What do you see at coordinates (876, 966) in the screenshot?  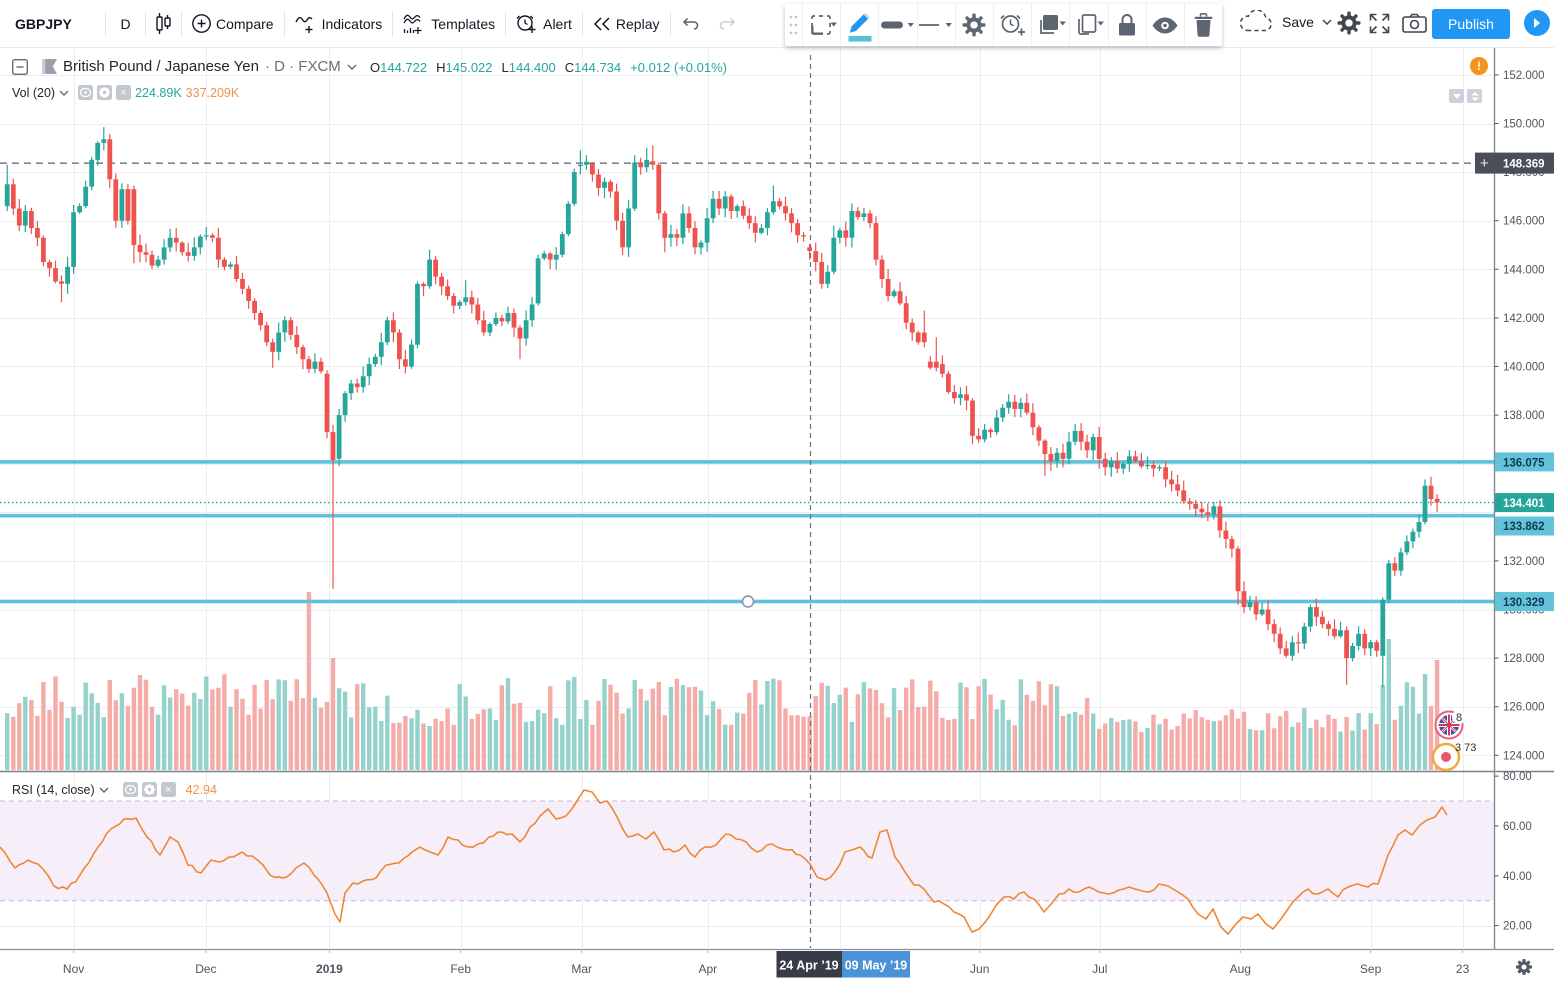 I see `svg-text: 09 May ’19` at bounding box center [876, 966].